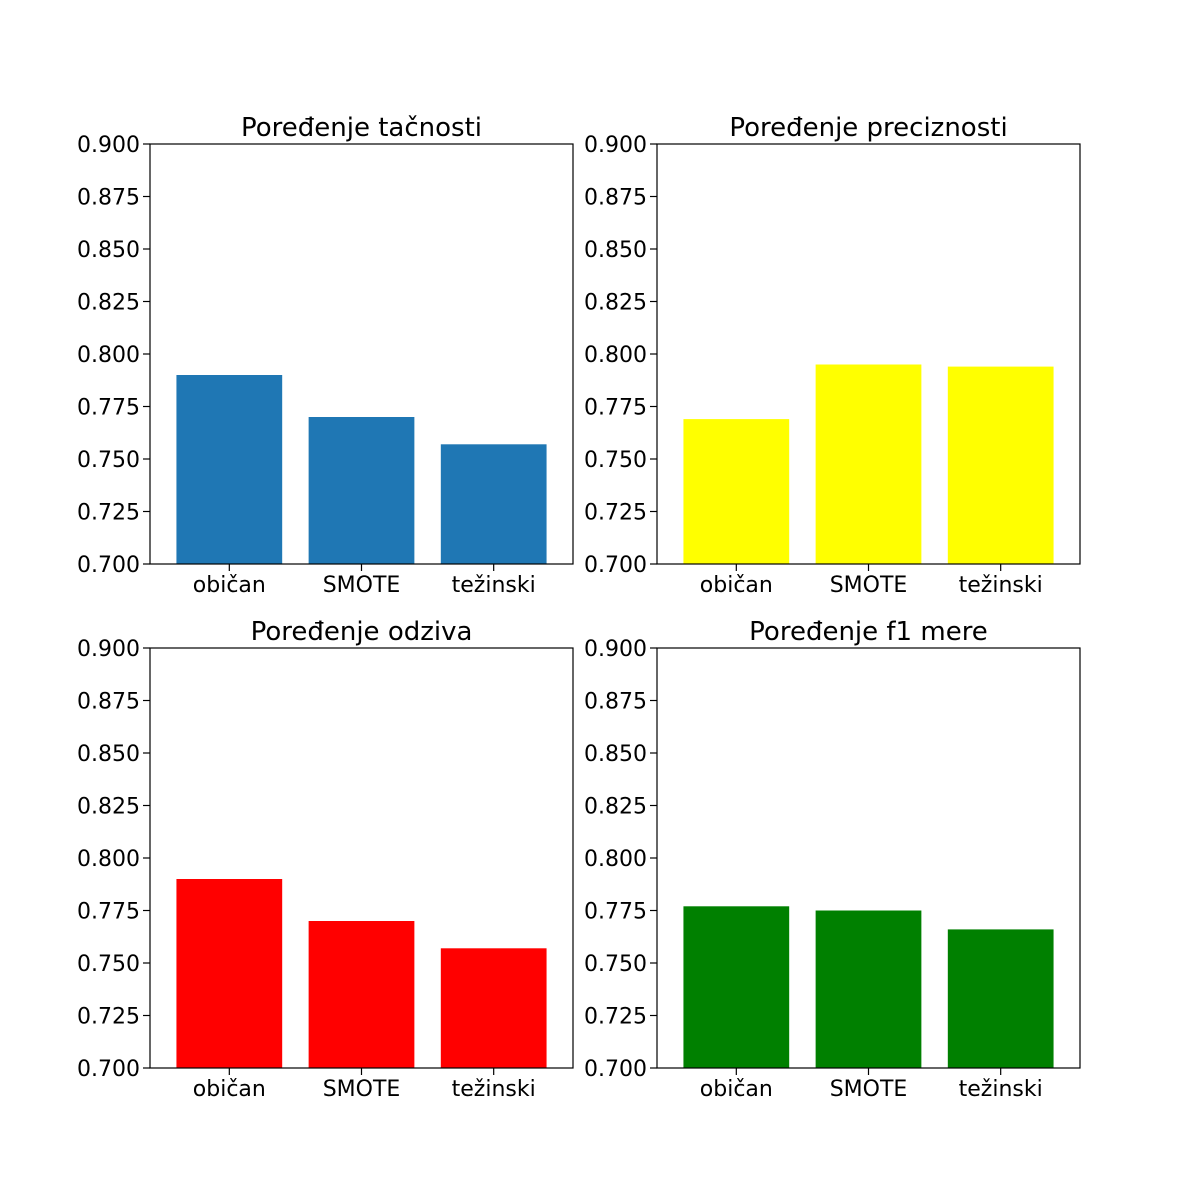 This screenshot has width=1200, height=1200. I want to click on chart-title: Poređenje odziva, so click(362, 632).